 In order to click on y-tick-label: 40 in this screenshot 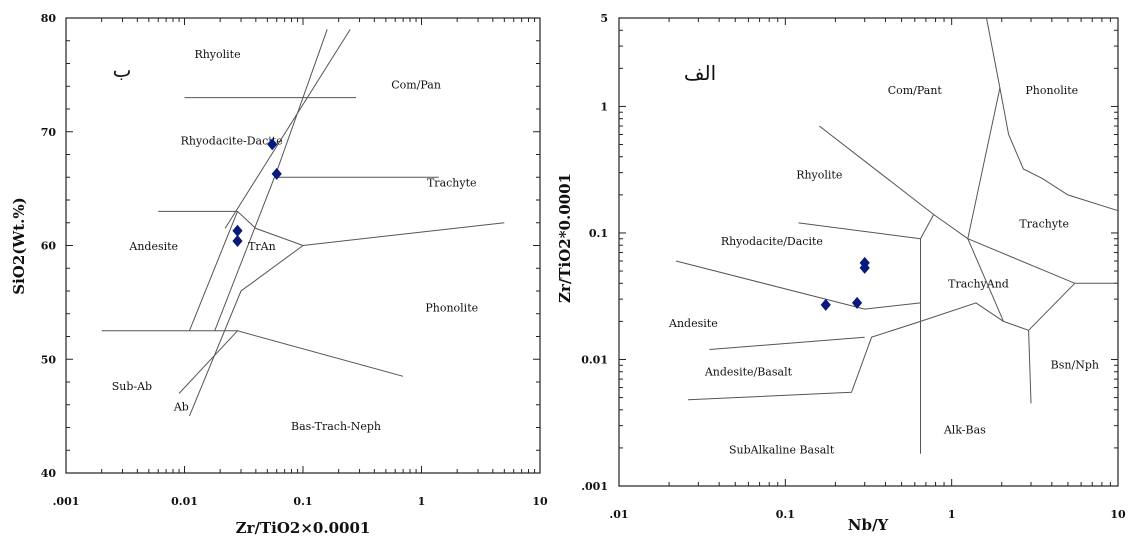, I will do `click(49, 473)`.